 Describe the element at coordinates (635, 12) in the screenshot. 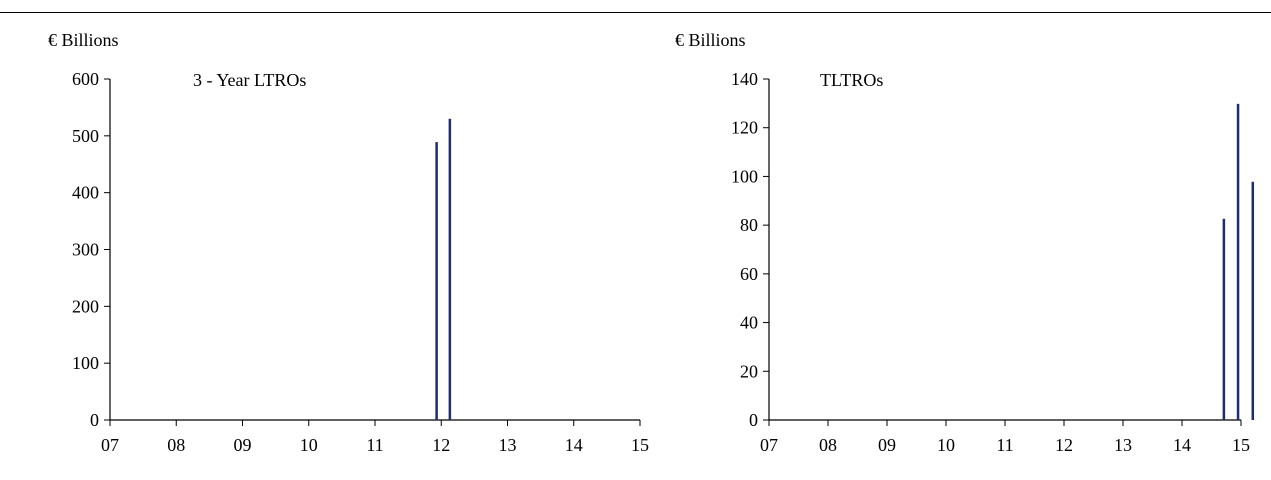

I see `top-rule` at that location.